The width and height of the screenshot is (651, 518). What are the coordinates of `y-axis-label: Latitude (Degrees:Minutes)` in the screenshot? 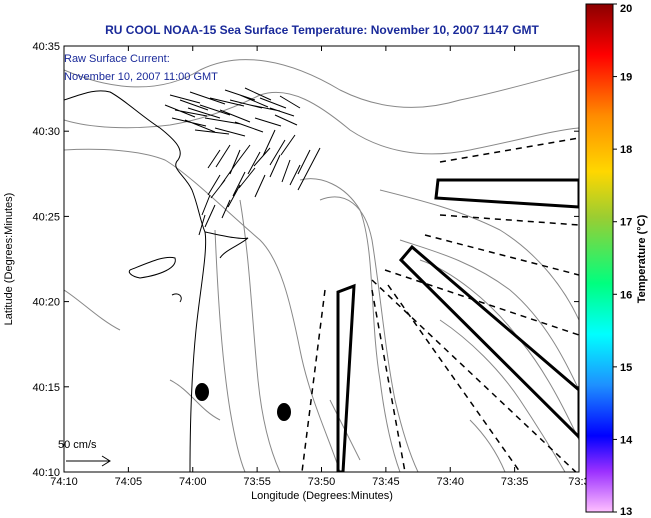 It's located at (9, 259).